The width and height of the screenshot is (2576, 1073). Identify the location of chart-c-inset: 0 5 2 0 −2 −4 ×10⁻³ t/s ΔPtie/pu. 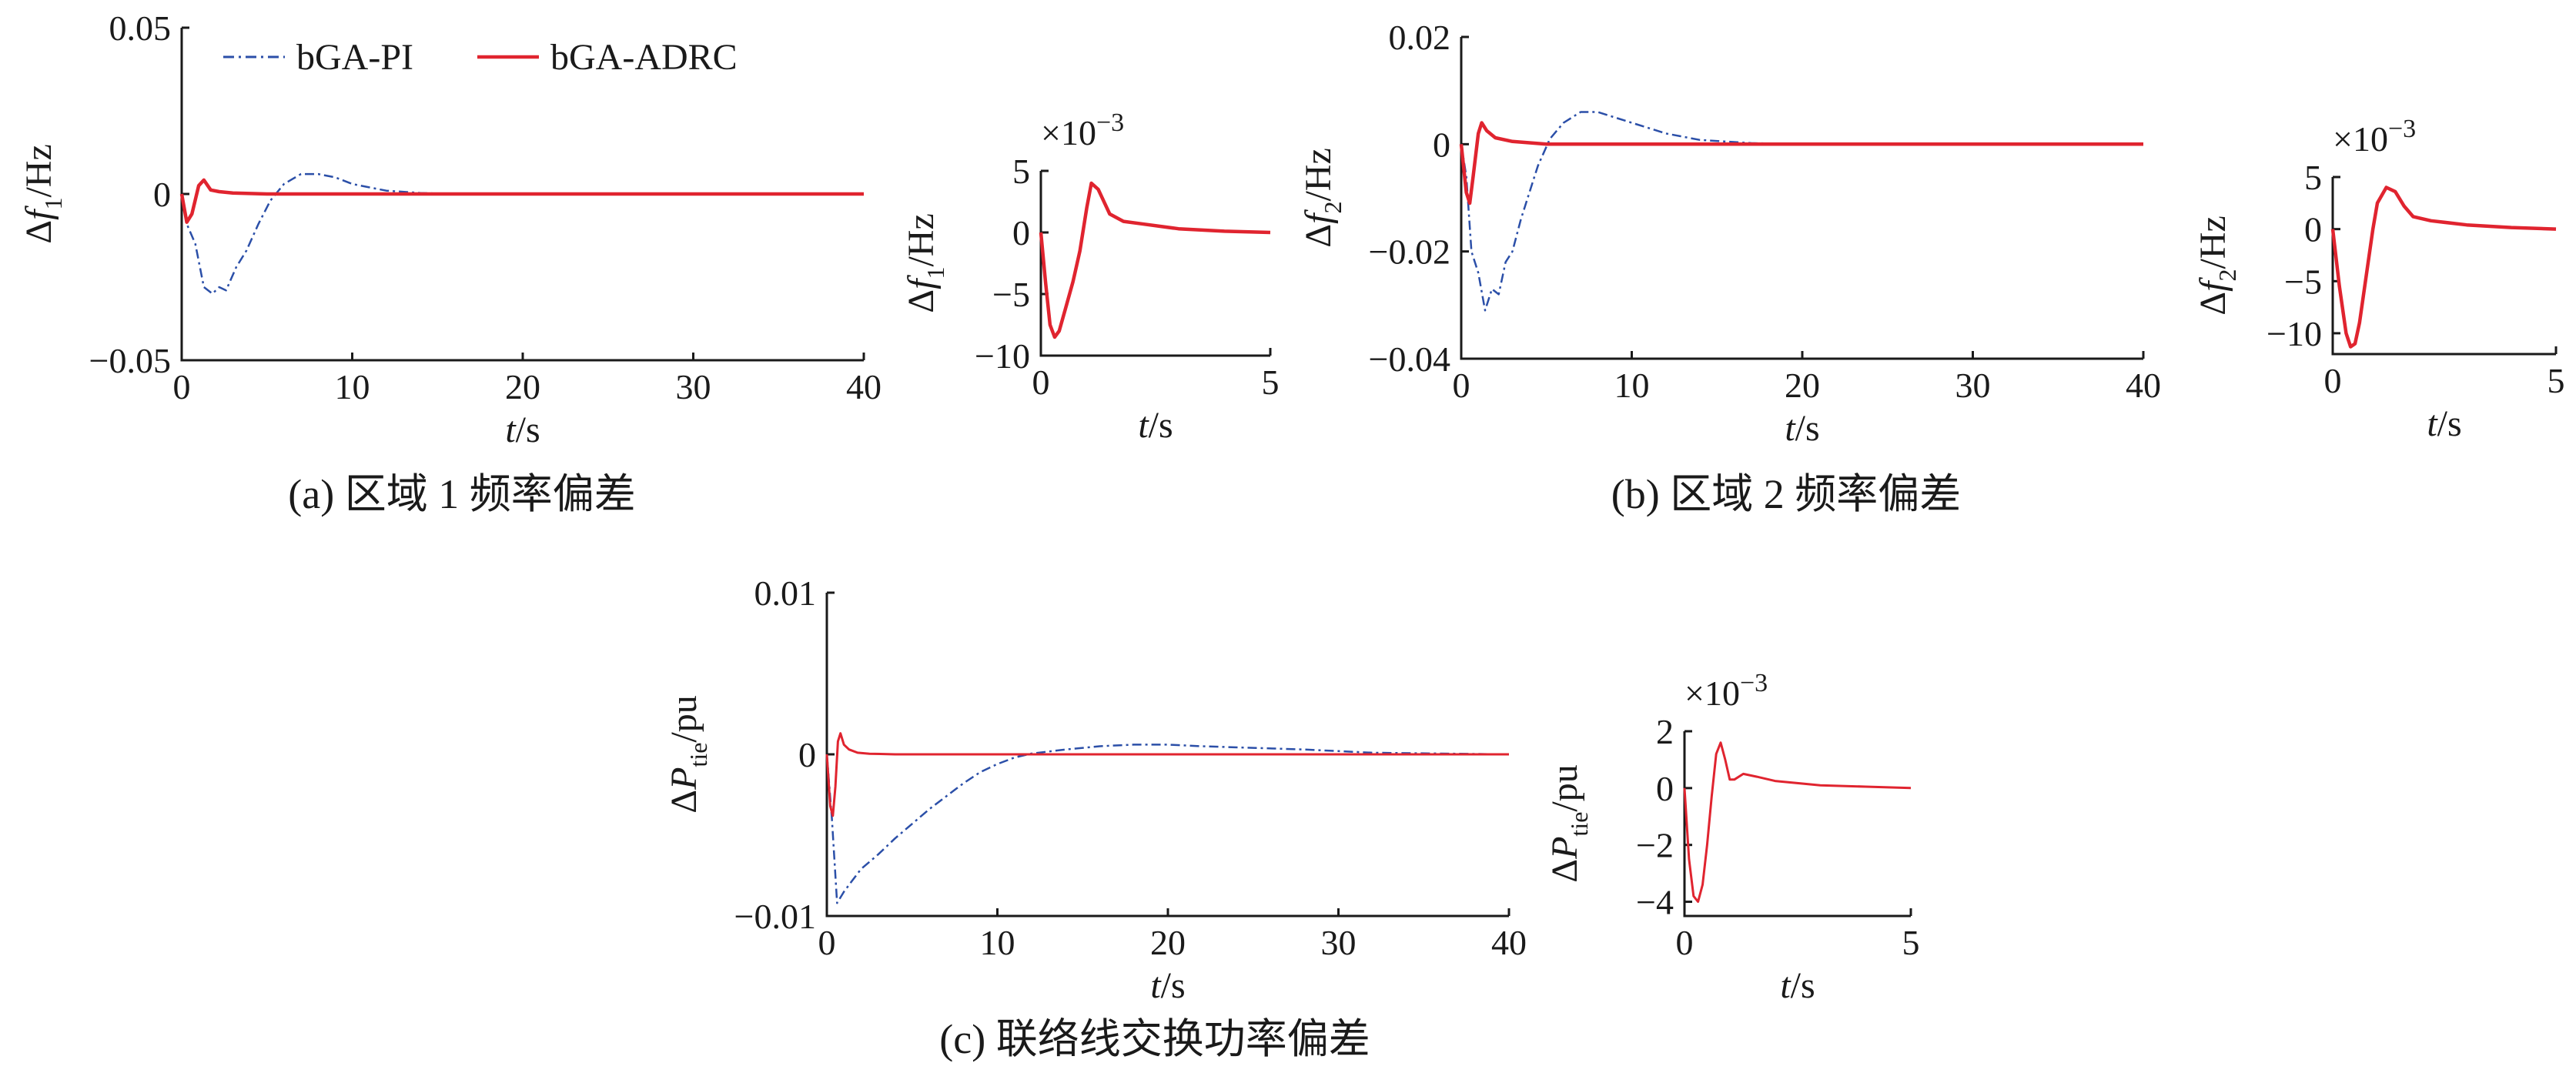
(1732, 838).